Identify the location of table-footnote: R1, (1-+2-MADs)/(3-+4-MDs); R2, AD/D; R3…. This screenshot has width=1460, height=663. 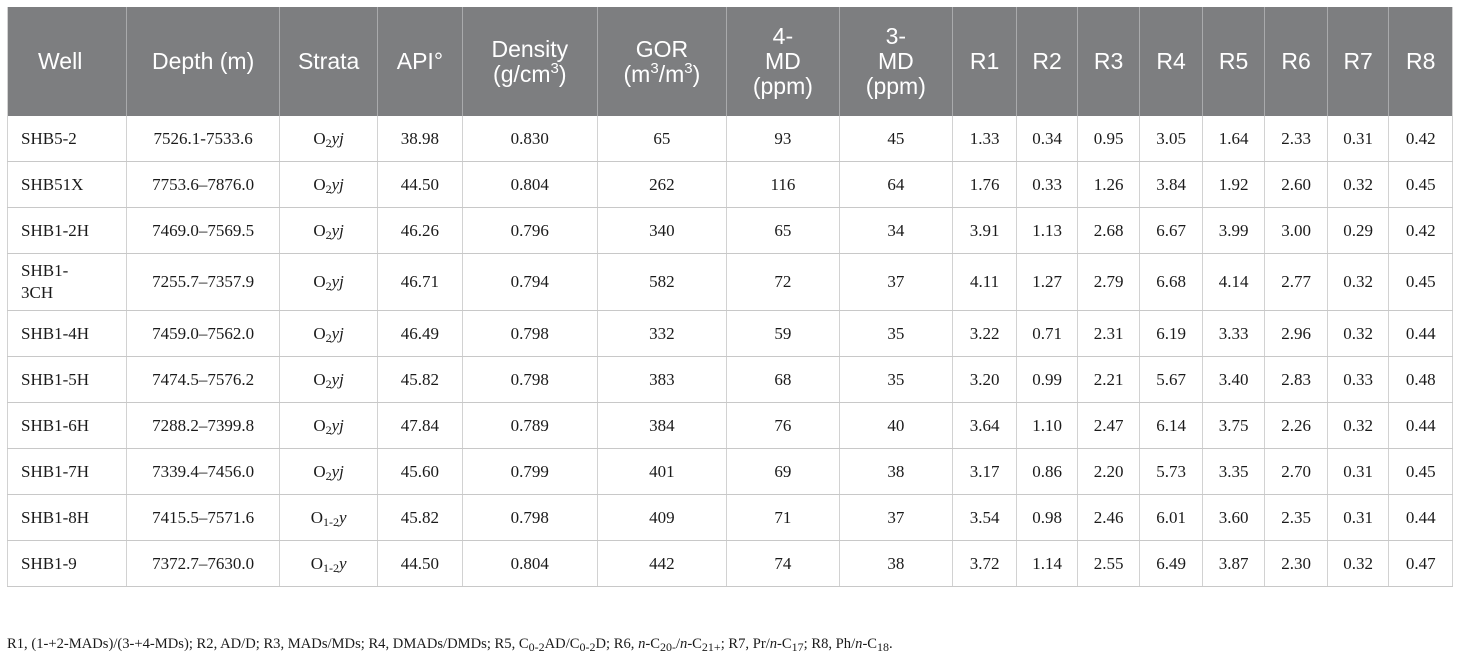
(450, 645).